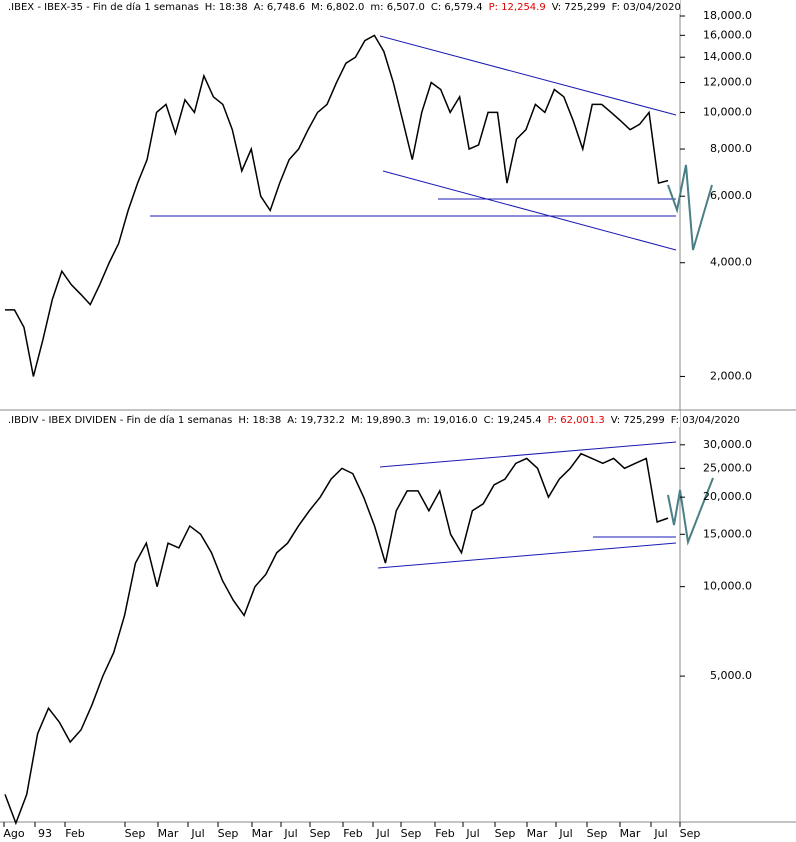 The image size is (796, 842). What do you see at coordinates (731, 675) in the screenshot?
I see `y-tick-label: 5,000.0` at bounding box center [731, 675].